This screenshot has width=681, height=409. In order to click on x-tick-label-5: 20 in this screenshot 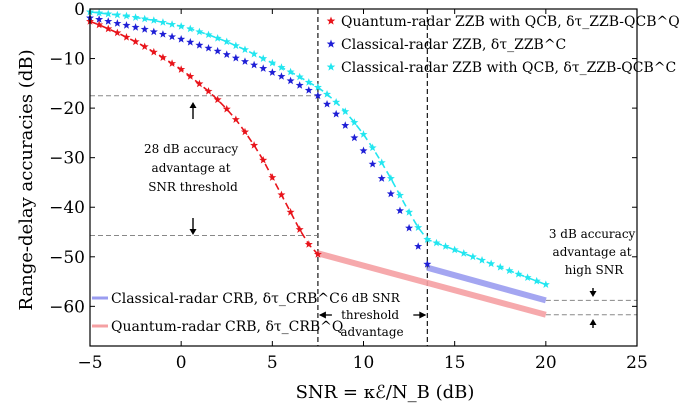, I will do `click(546, 363)`.